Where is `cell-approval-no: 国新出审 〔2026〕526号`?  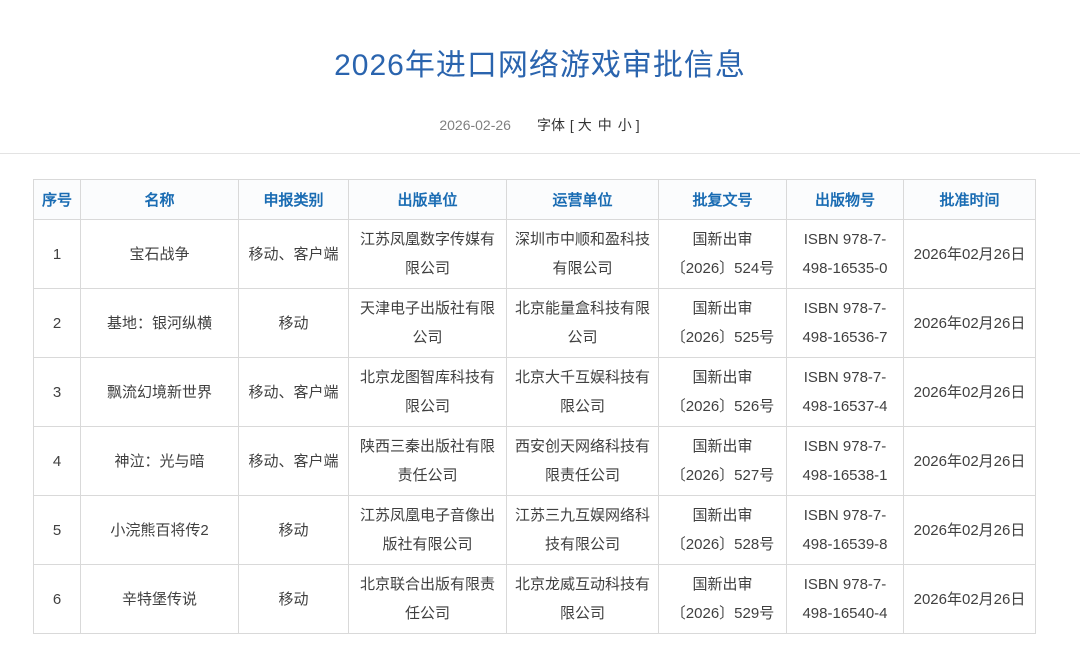
cell-approval-no: 国新出审 〔2026〕526号 is located at coordinates (722, 392).